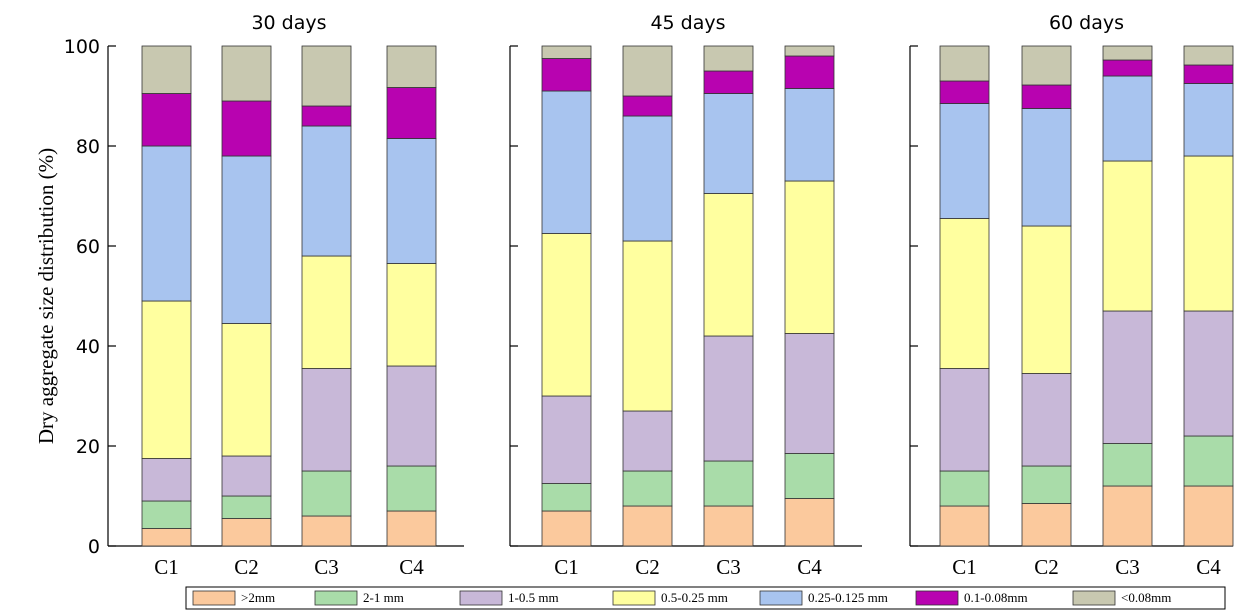 This screenshot has width=1236, height=610. What do you see at coordinates (1086, 23) in the screenshot?
I see `panel-title: 60 days` at bounding box center [1086, 23].